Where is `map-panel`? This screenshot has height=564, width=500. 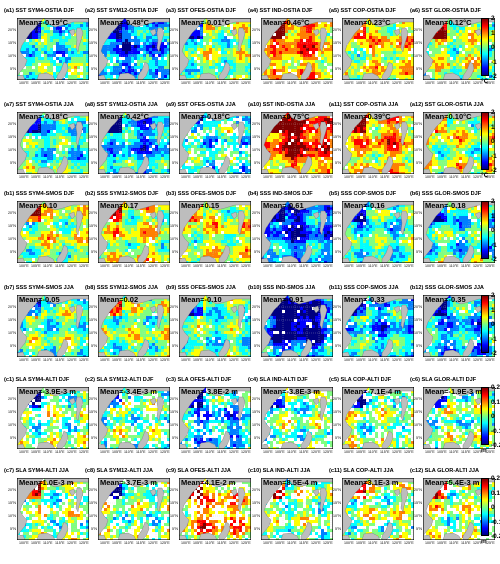
map-panel is located at coordinates (134, 49).